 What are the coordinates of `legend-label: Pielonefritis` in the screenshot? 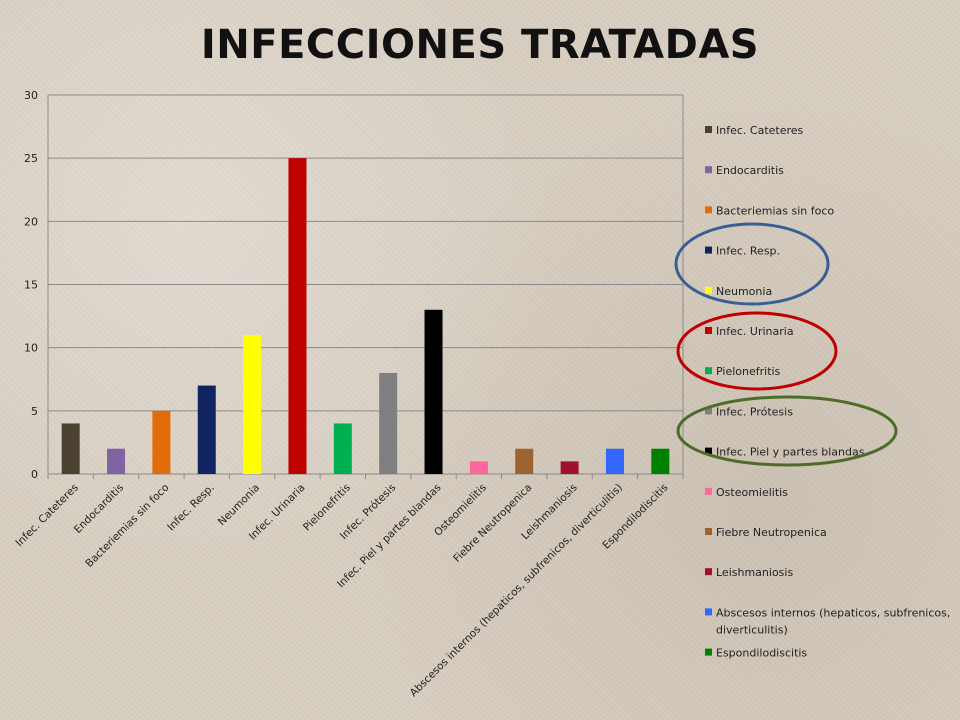 It's located at (748, 371).